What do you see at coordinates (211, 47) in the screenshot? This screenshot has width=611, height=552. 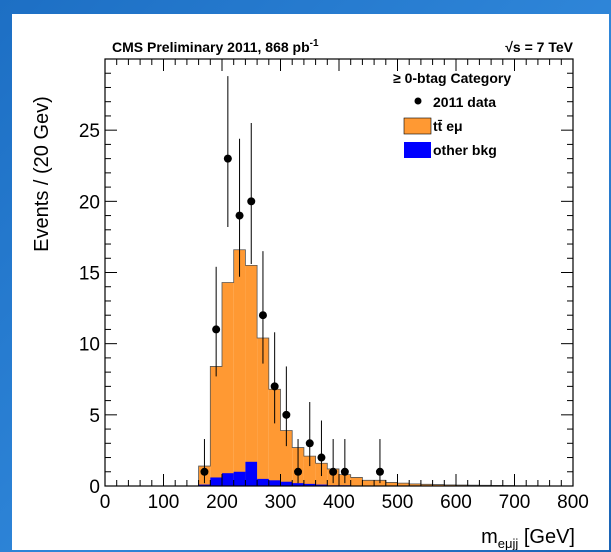 I see `chart-title-main: CMS Preliminary 2011, 868 pb` at bounding box center [211, 47].